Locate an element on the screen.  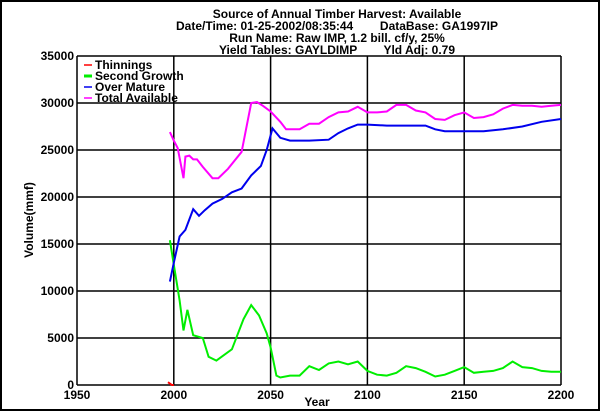
y-axis-label: Volume(mmf) is located at coordinates (29, 220).